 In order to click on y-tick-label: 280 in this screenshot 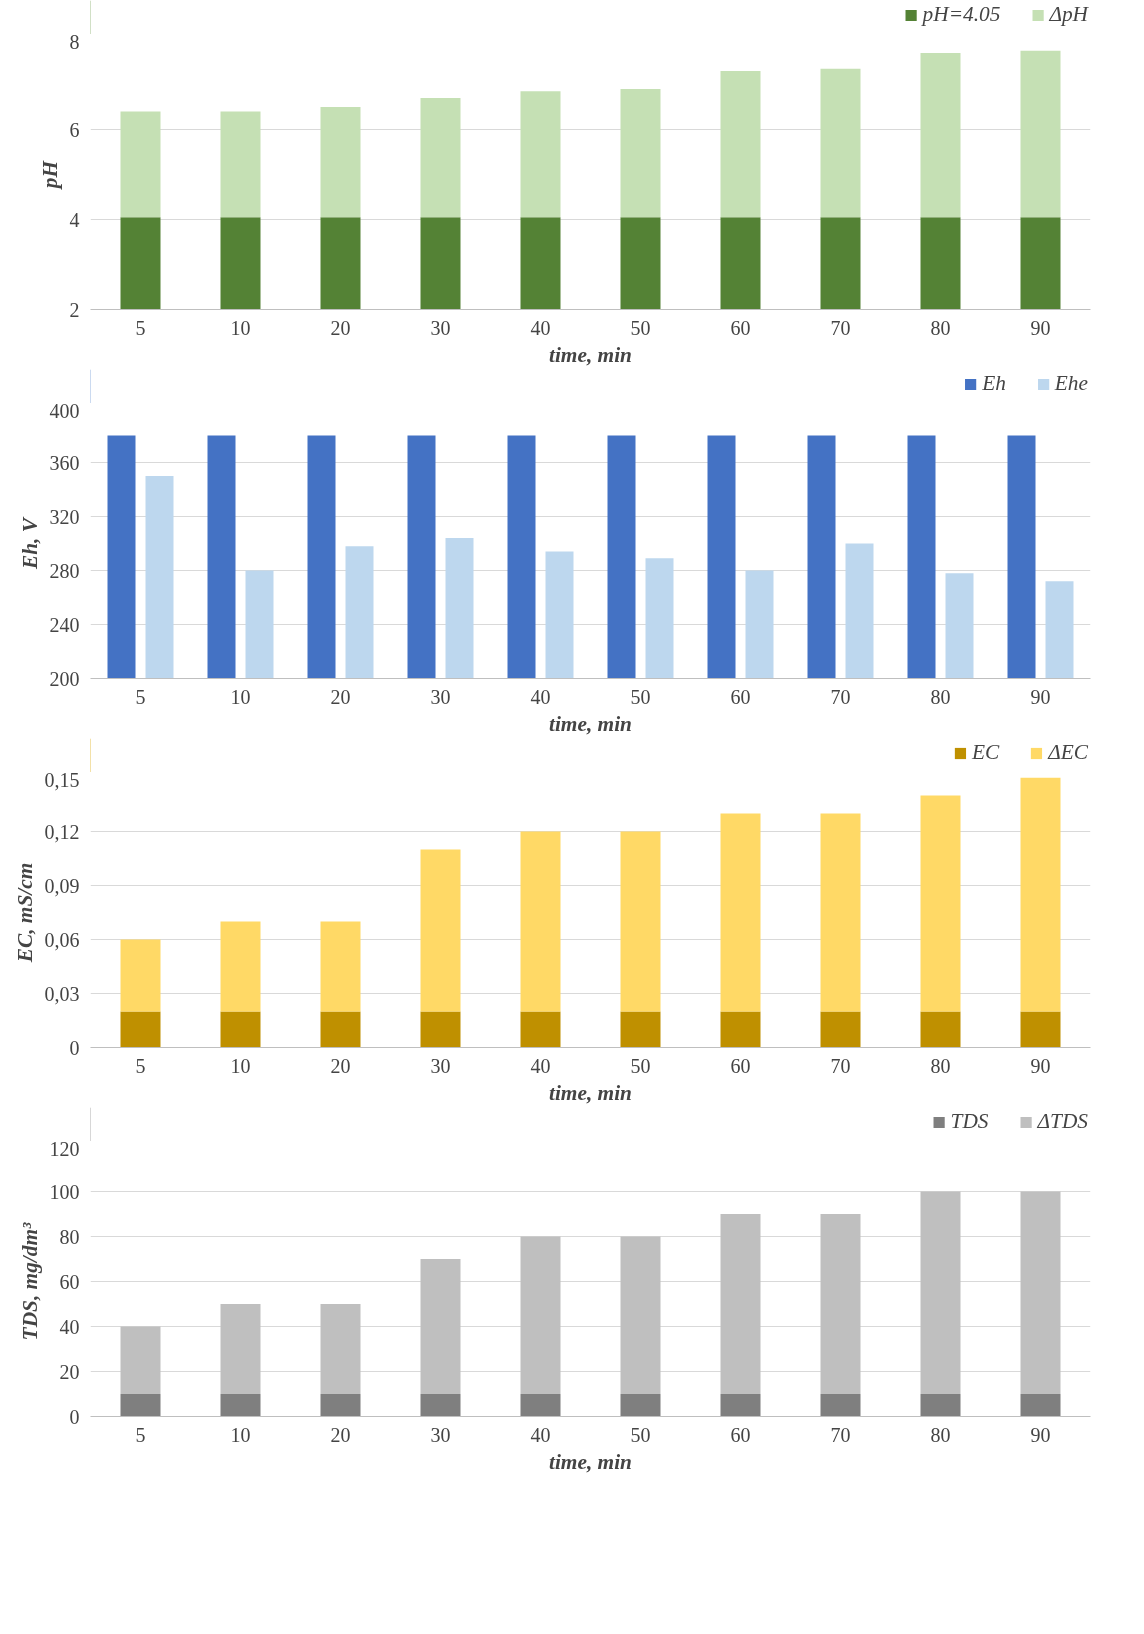, I will do `click(64, 570)`.